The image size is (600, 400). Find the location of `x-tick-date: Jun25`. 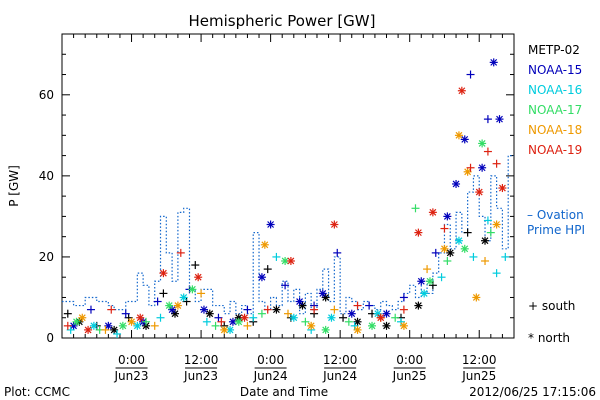

x-tick-date: Jun25 is located at coordinates (409, 376).